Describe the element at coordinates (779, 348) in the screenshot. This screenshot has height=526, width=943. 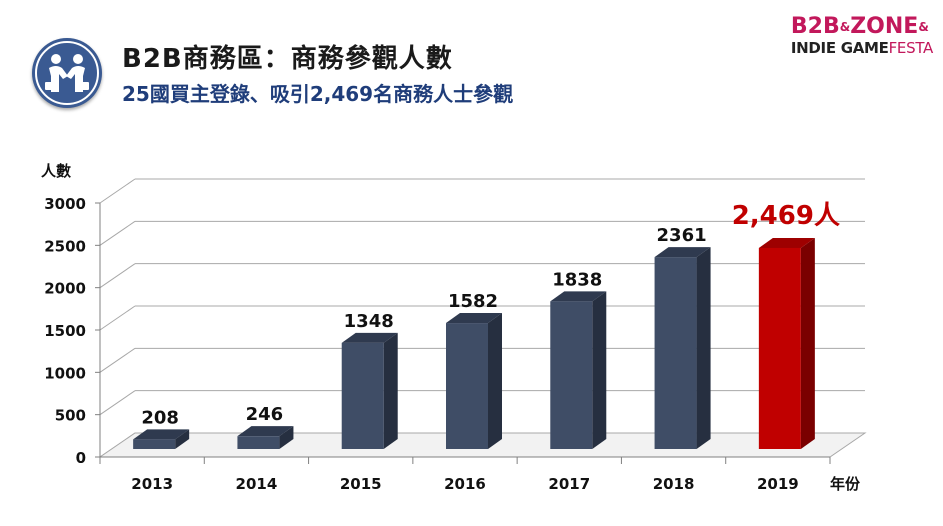
I see `bar-2019` at that location.